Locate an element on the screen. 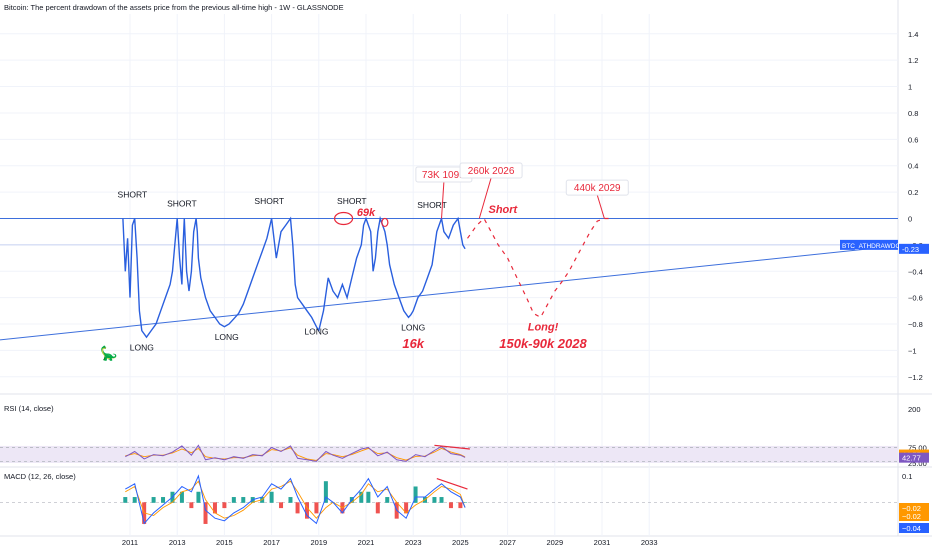 Image resolution: width=932 pixels, height=550 pixels. y-tick-label: 0 is located at coordinates (910, 218).